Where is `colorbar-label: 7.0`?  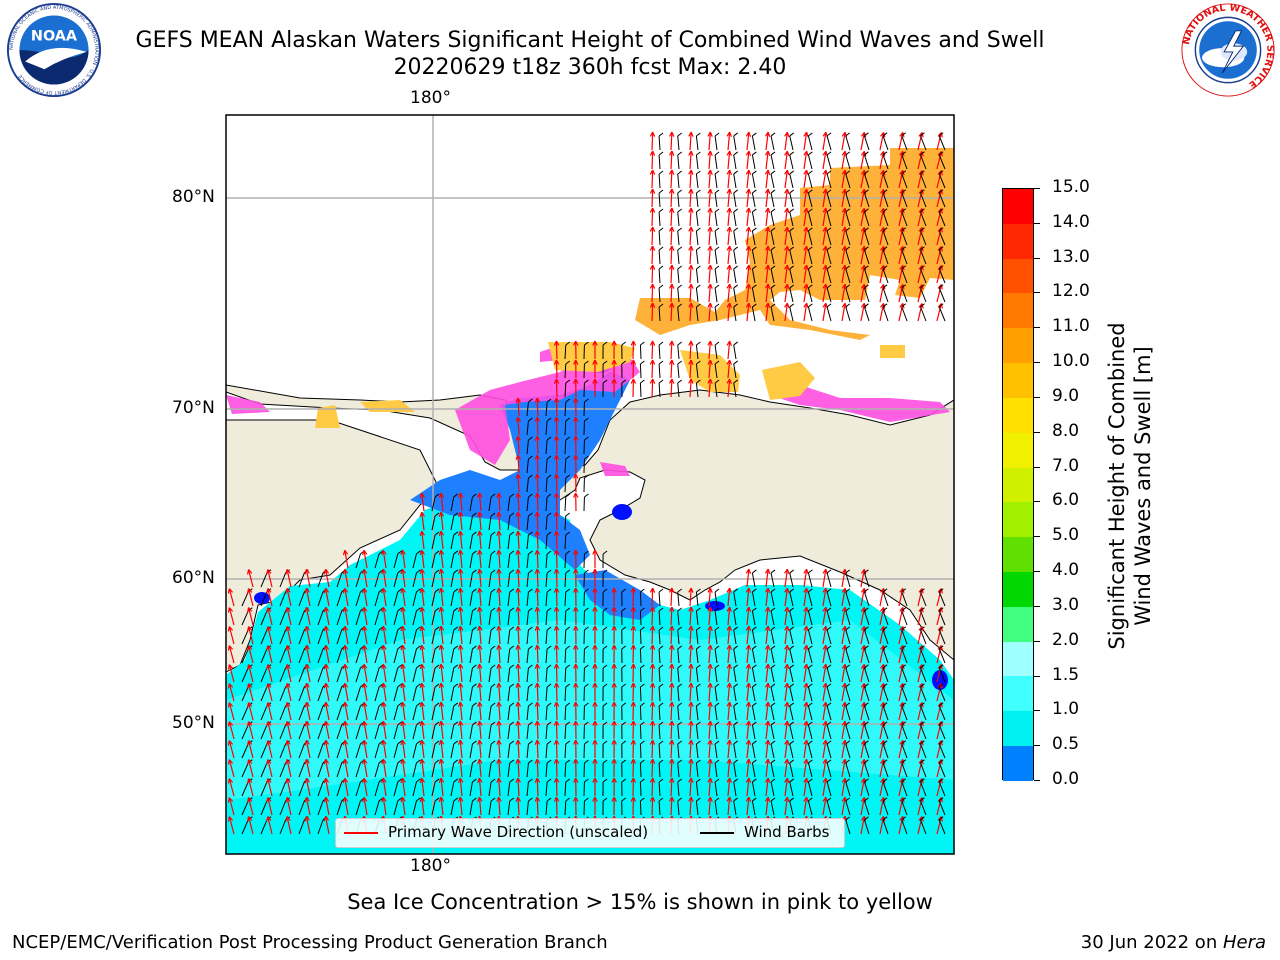
colorbar-label: 7.0 is located at coordinates (1066, 465).